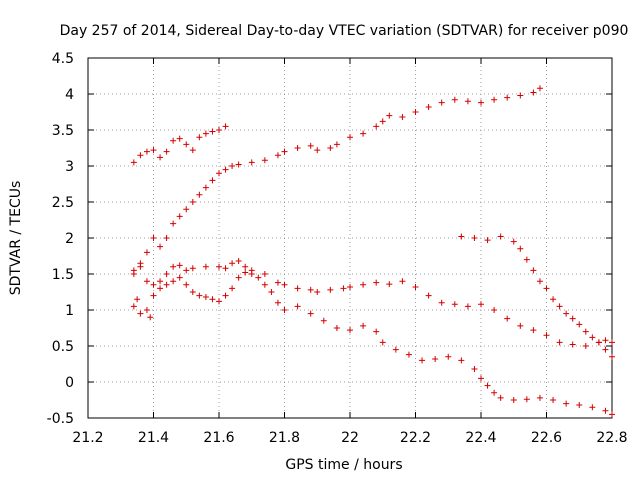 Image resolution: width=640 pixels, height=480 pixels. What do you see at coordinates (350, 438) in the screenshot?
I see `x-tick-label: 22` at bounding box center [350, 438].